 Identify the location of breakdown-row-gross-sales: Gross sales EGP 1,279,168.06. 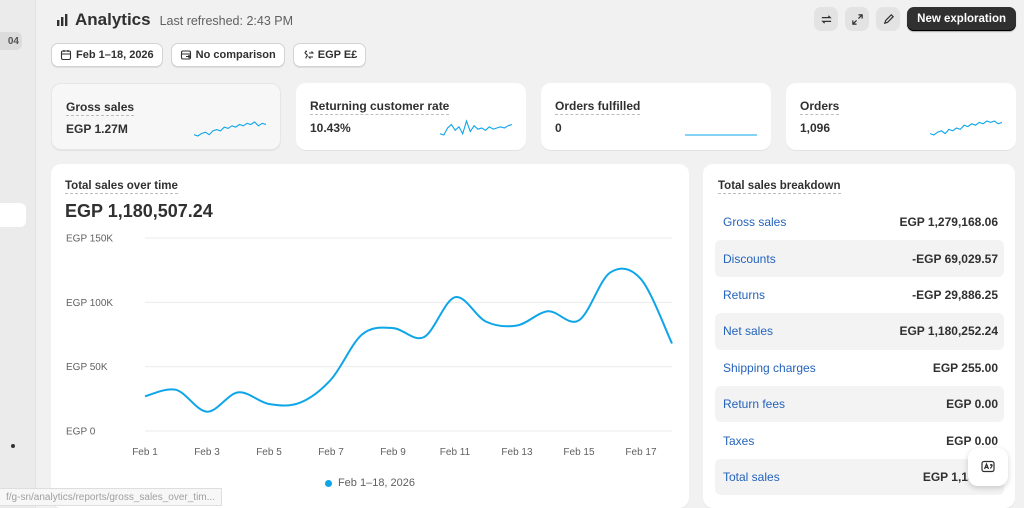
(859, 222).